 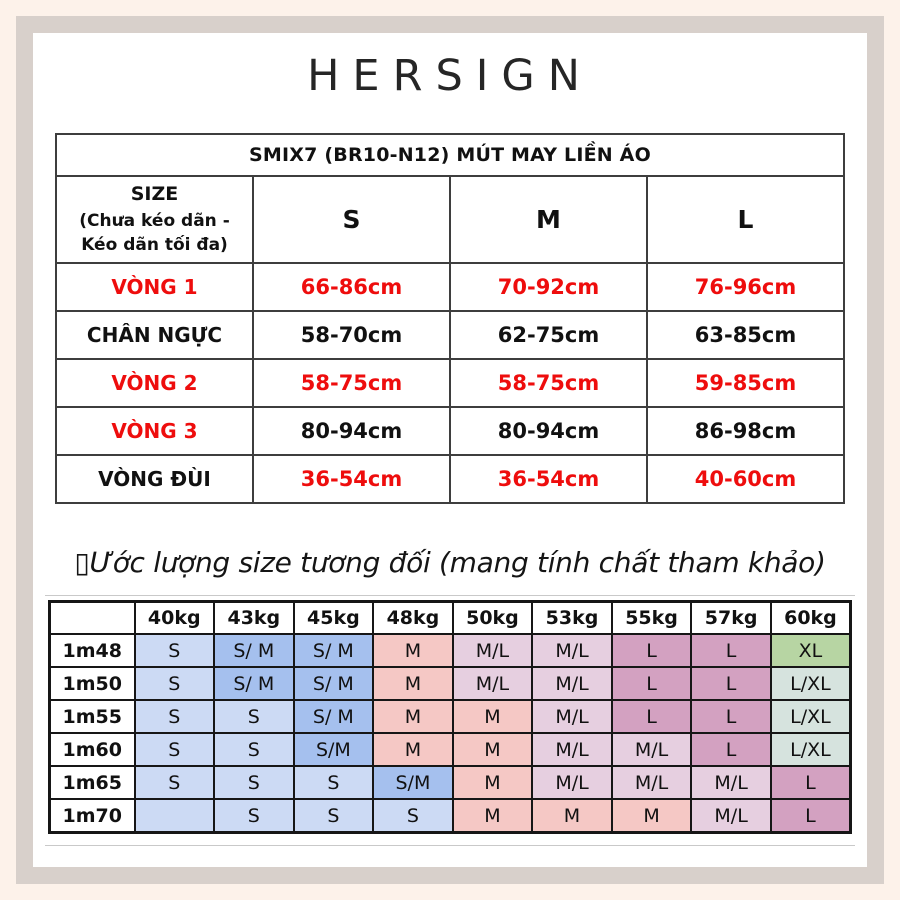 I want to click on measurement-row-label: CHÂN NGỰC, so click(x=154, y=334).